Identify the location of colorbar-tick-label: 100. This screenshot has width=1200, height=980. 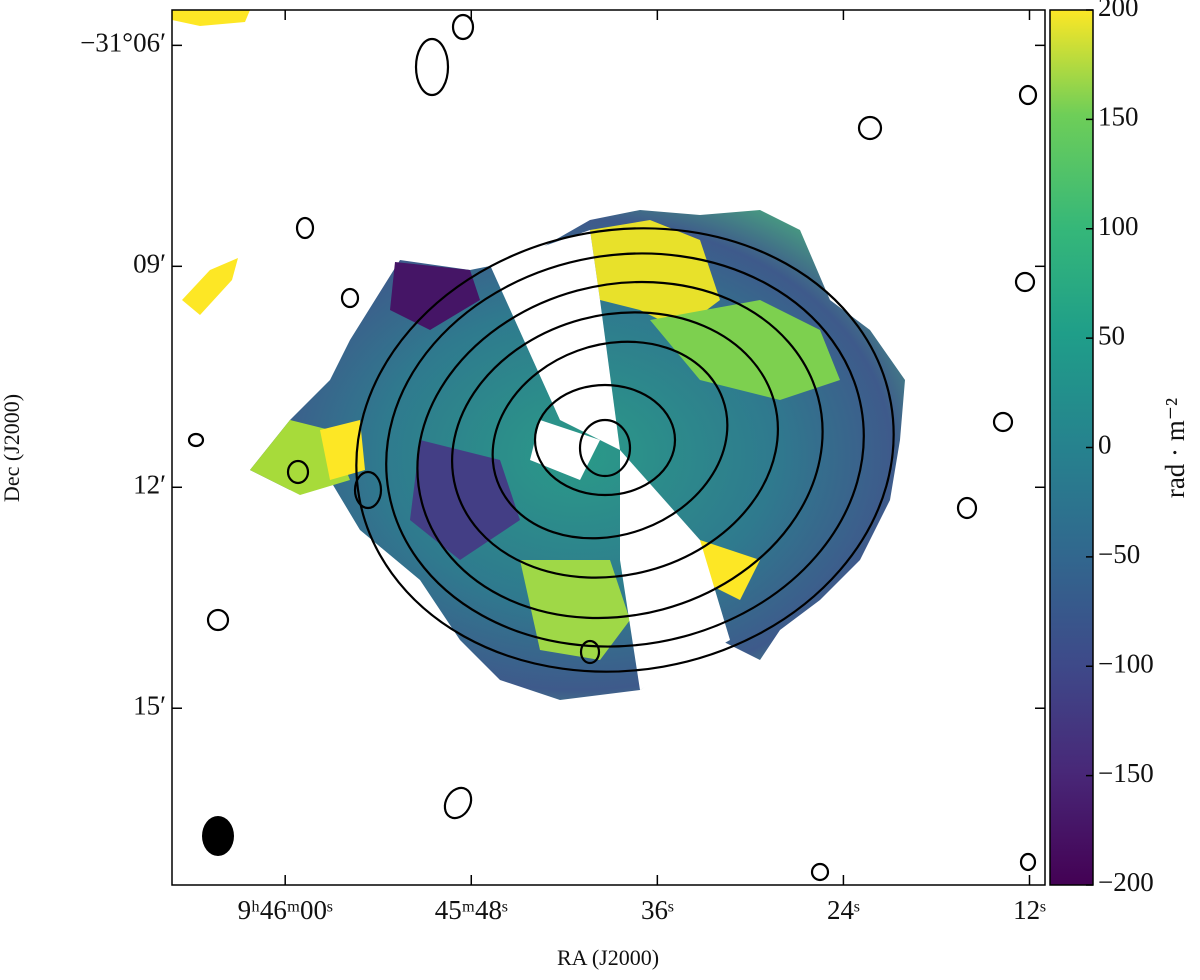
(1118, 226).